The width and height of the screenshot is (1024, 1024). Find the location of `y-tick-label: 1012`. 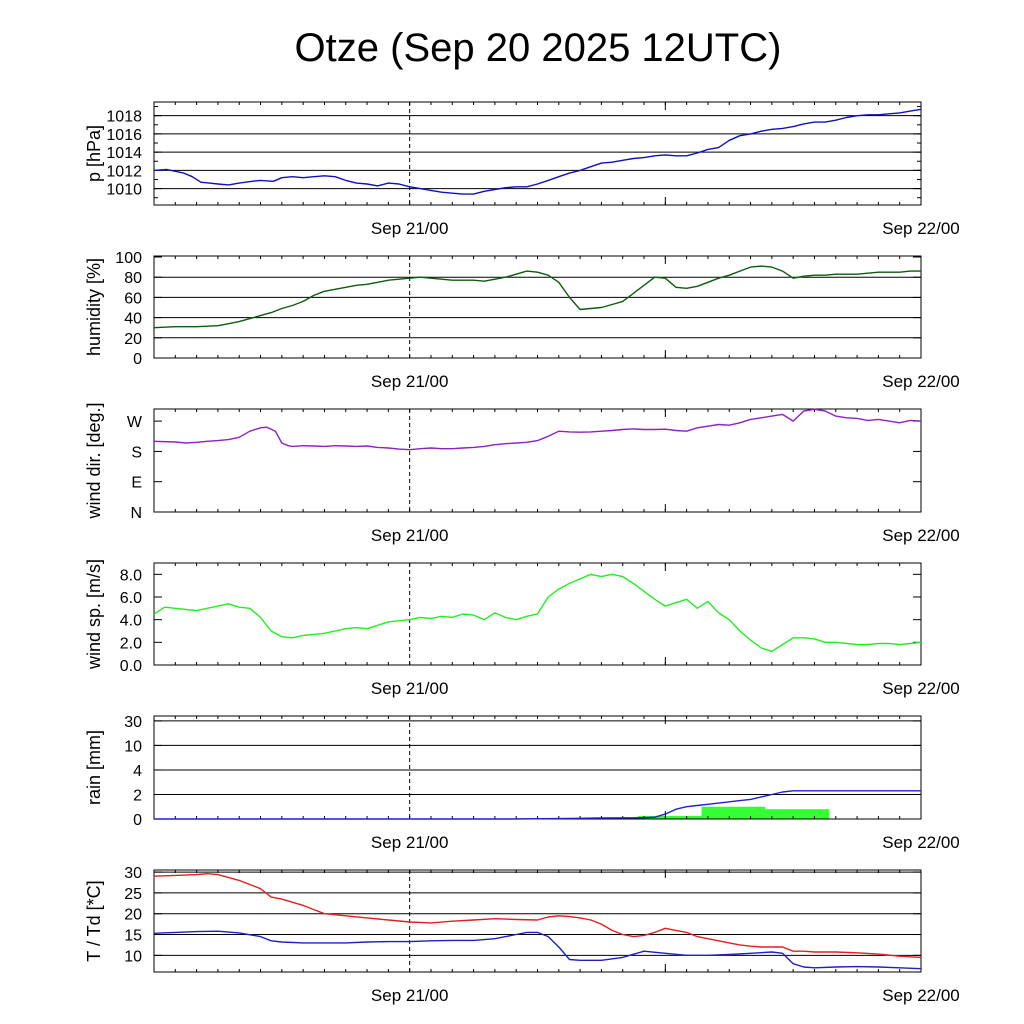

y-tick-label: 1012 is located at coordinates (124, 171).